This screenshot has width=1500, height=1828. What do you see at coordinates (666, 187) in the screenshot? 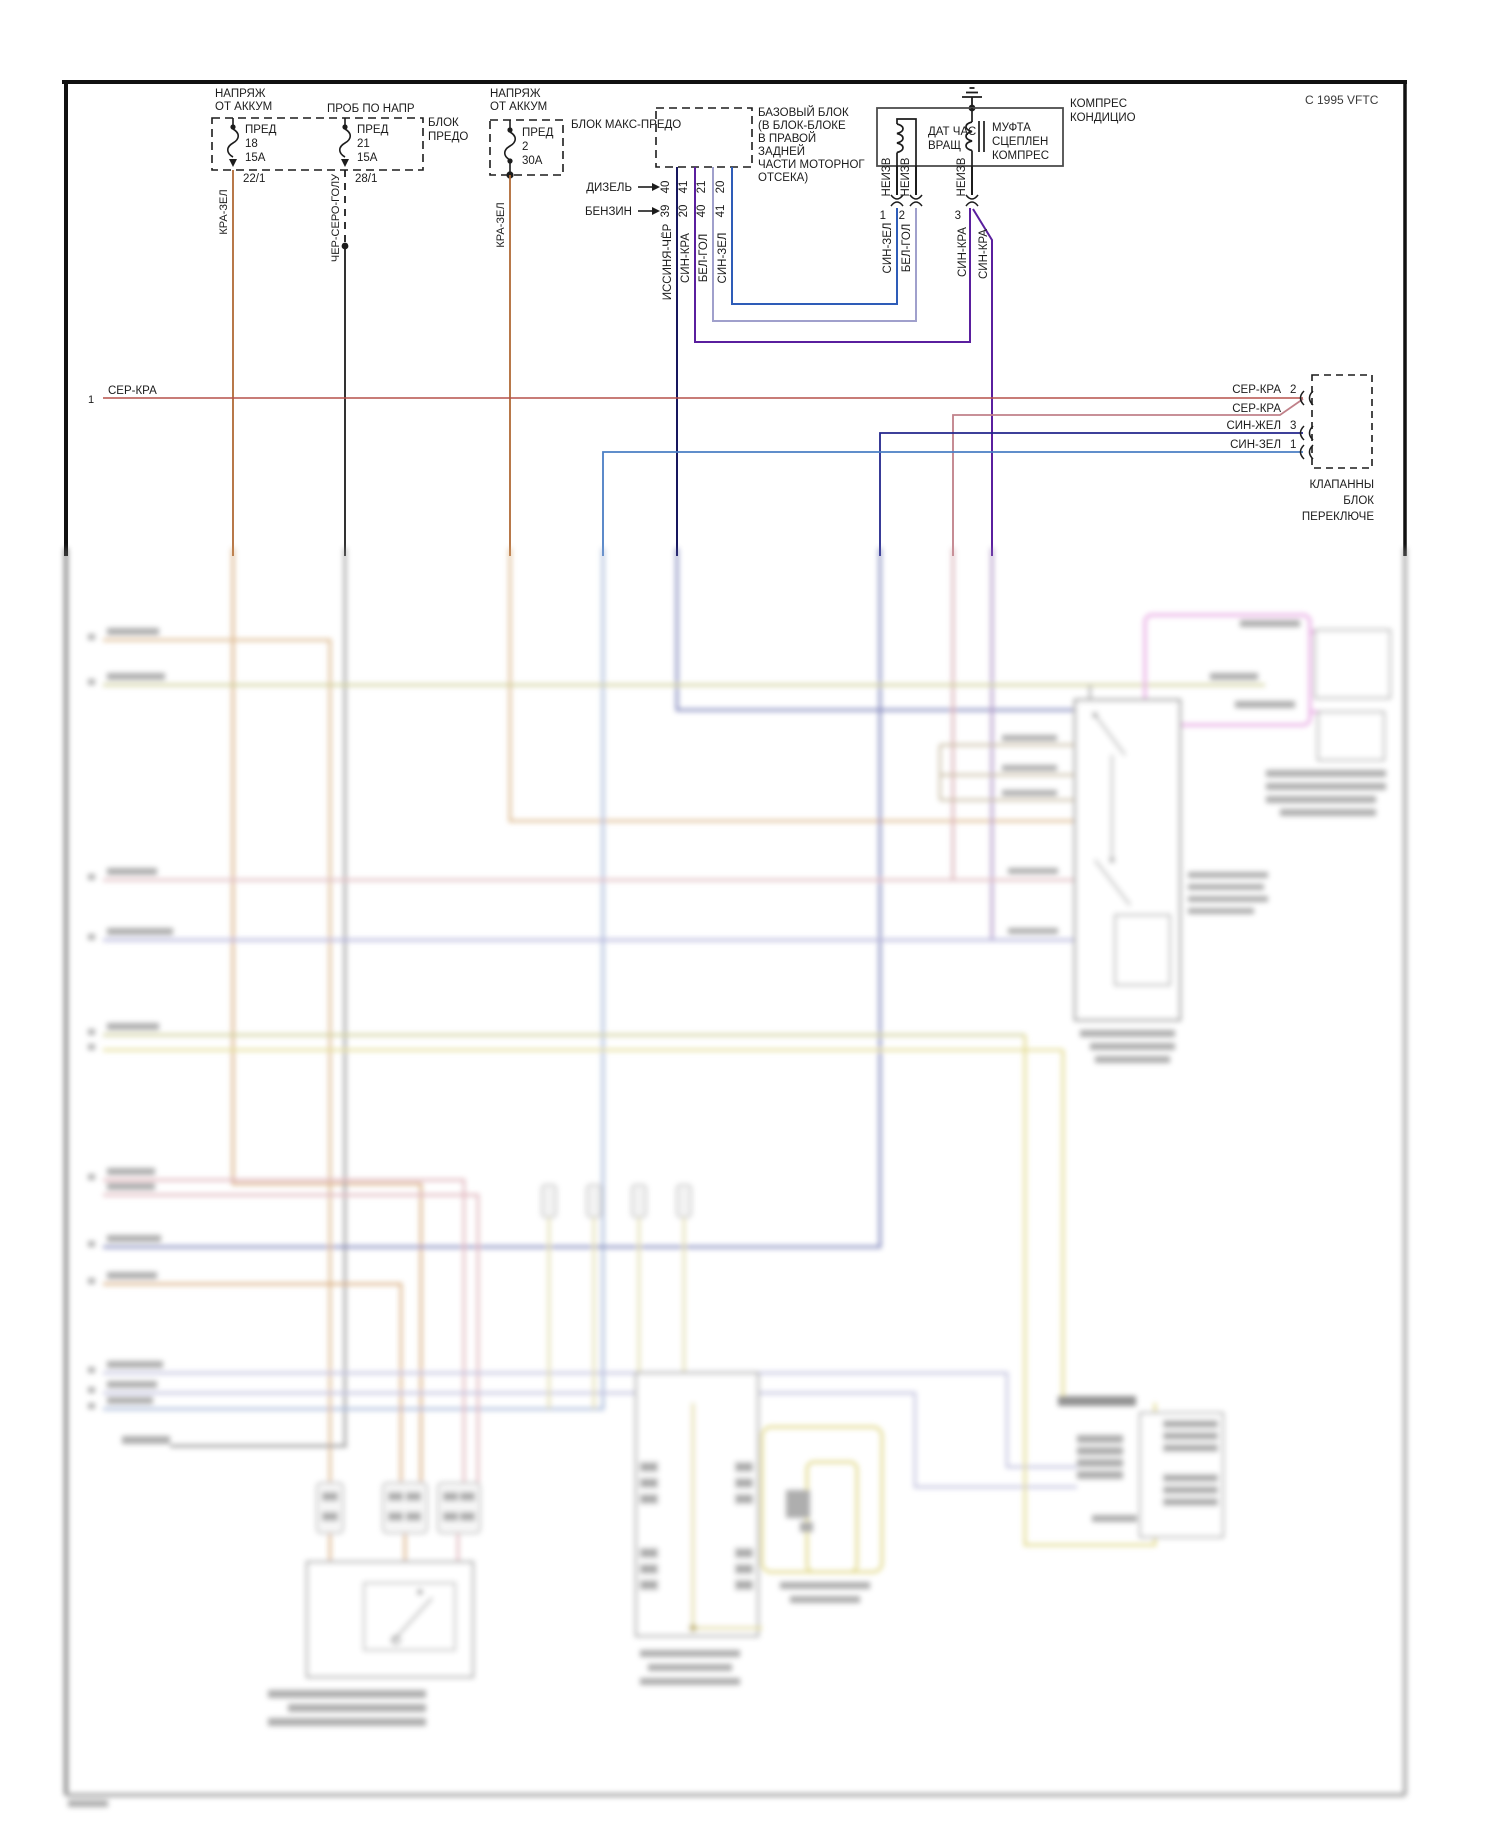
I see `pin-d0: 40` at bounding box center [666, 187].